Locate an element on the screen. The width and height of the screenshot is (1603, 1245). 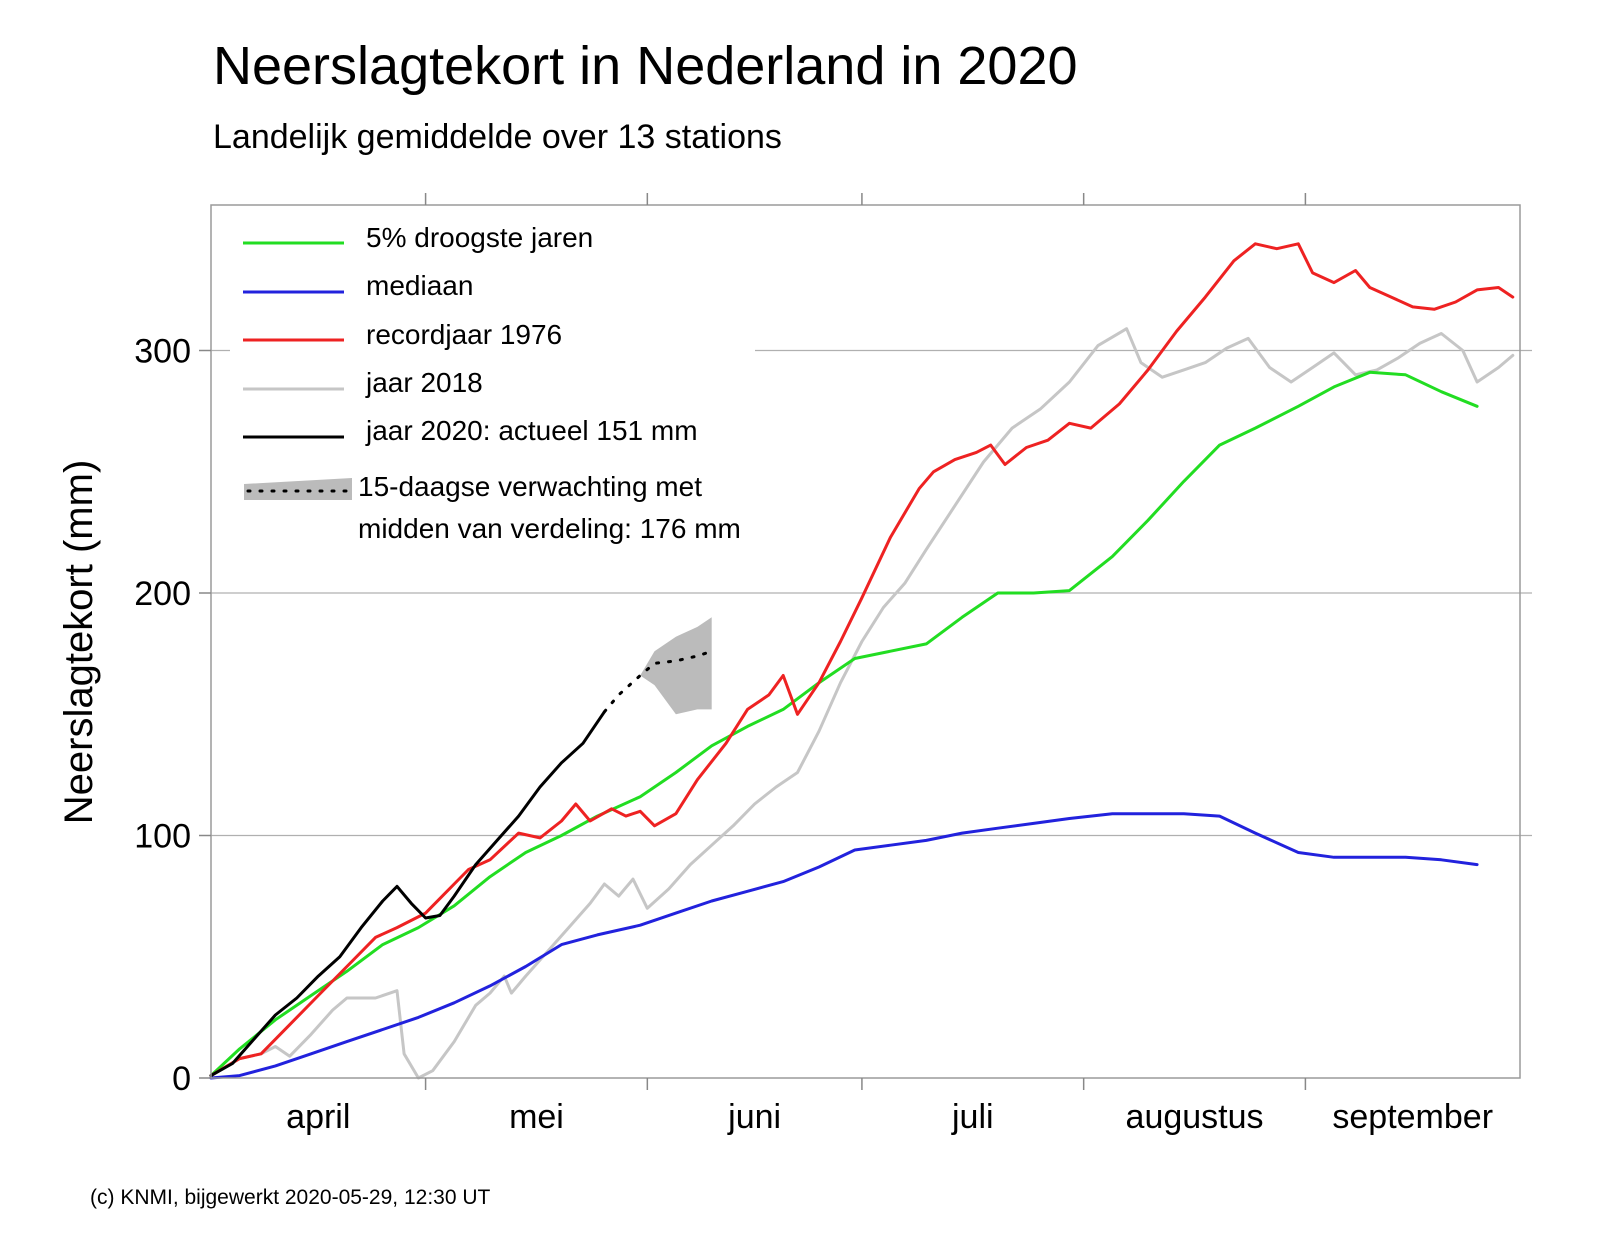
x-tick-label: mei is located at coordinates (536, 1117).